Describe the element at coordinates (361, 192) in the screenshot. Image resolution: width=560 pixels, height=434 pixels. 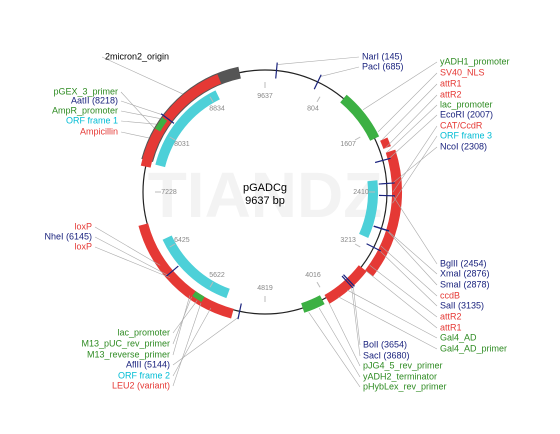
I see `scale-label: 2410` at that location.